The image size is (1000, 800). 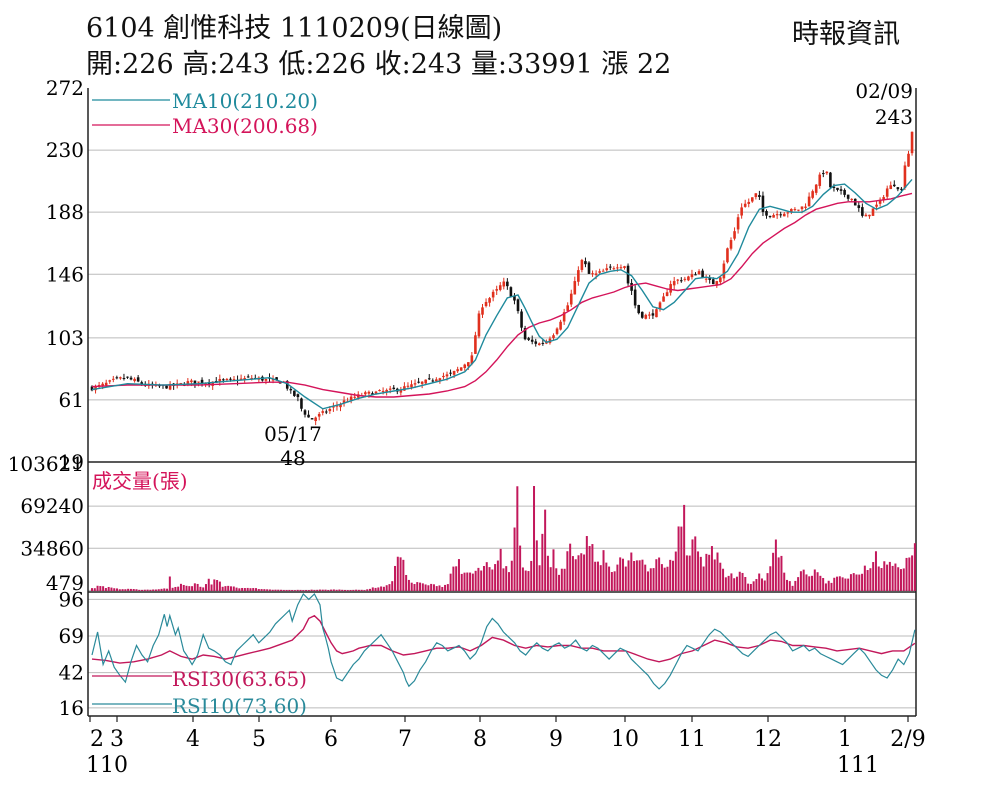 I want to click on volume-bars, so click(x=503, y=538).